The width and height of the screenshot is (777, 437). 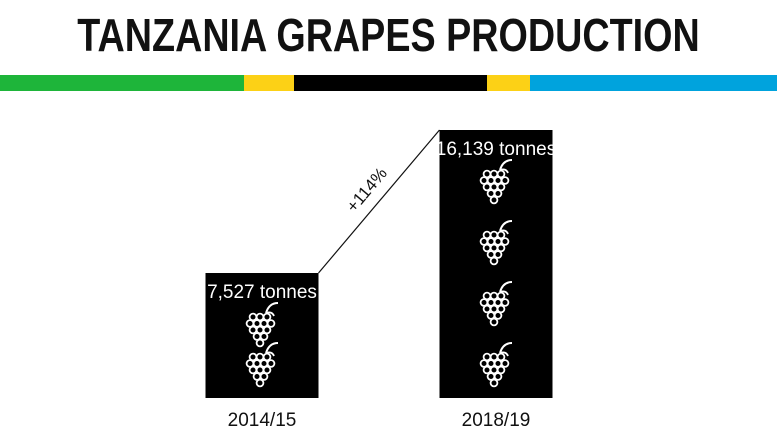 I want to click on growth-connector-line, so click(x=379, y=201).